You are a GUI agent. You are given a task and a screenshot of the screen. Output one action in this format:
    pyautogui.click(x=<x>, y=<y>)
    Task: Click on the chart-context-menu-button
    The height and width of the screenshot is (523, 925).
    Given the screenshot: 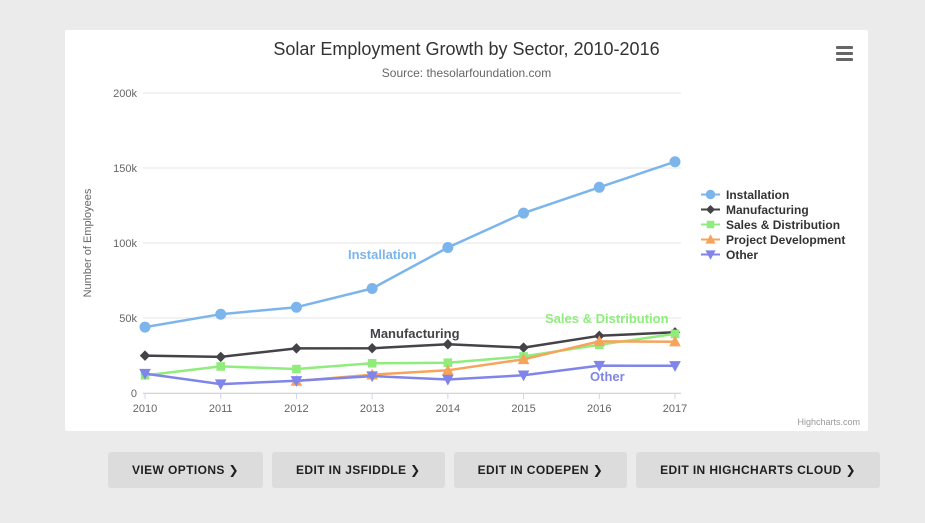 What is the action you would take?
    pyautogui.click(x=845, y=52)
    